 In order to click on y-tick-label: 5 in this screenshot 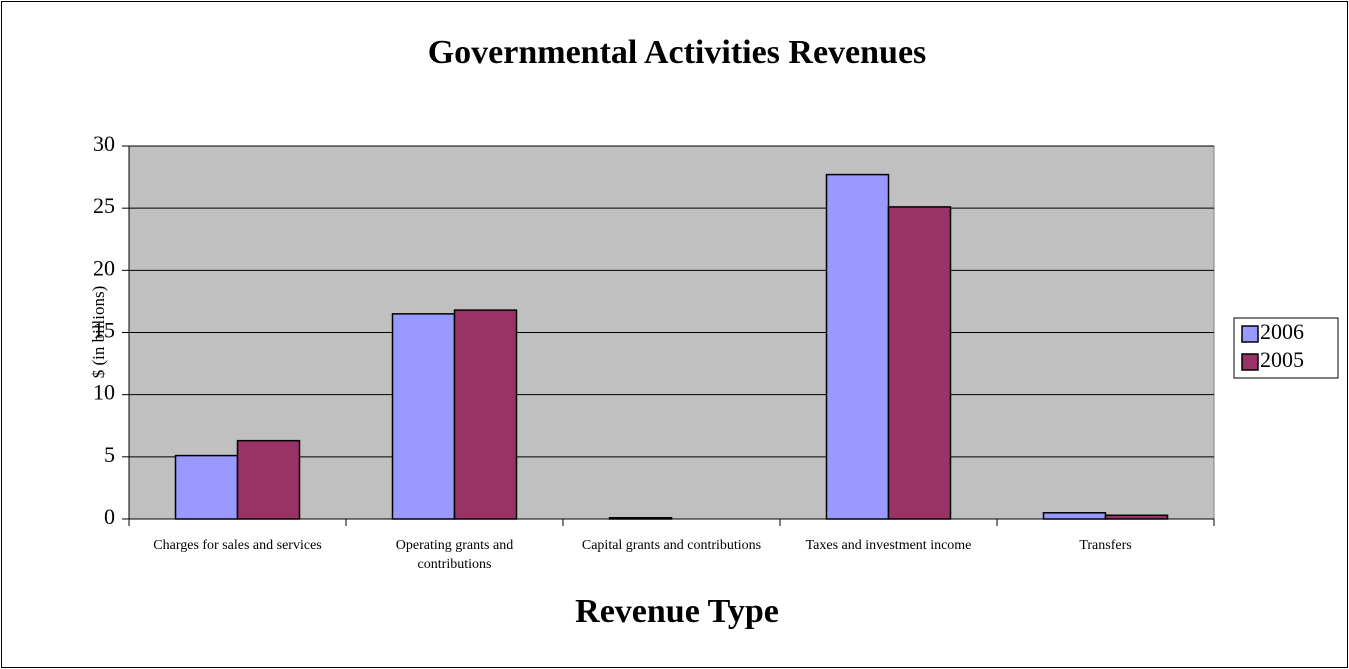, I will do `click(109, 454)`.